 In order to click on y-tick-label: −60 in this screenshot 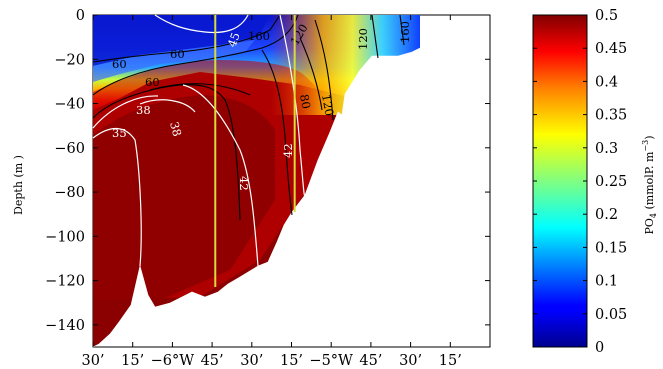, I will do `click(69, 149)`.